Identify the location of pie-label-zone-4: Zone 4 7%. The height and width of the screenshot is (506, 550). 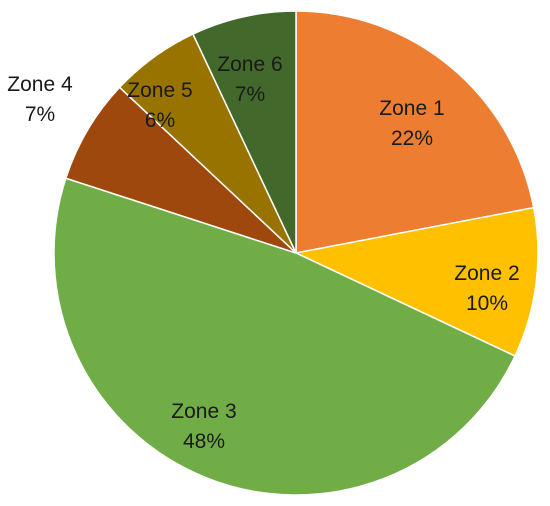
(40, 99).